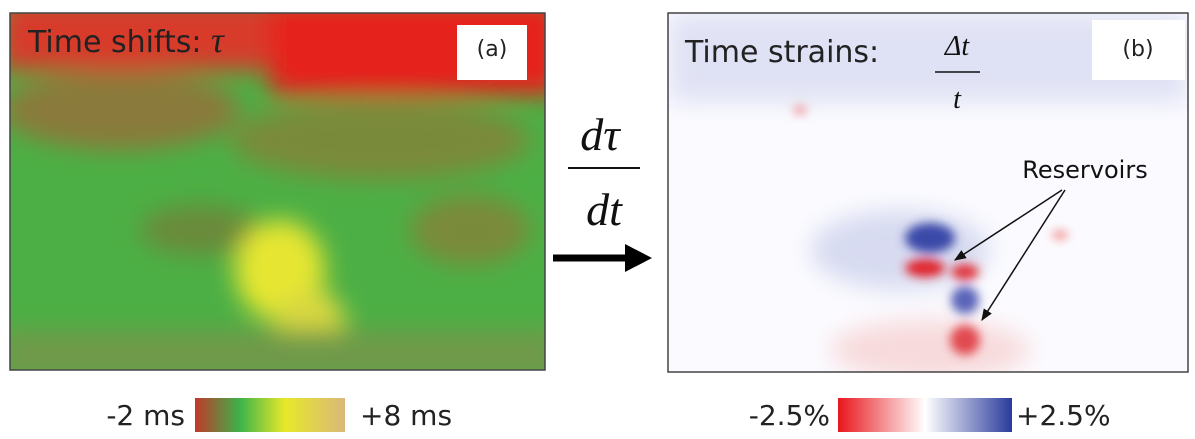  What do you see at coordinates (781, 52) in the screenshot?
I see `panel-title: Time strains:` at bounding box center [781, 52].